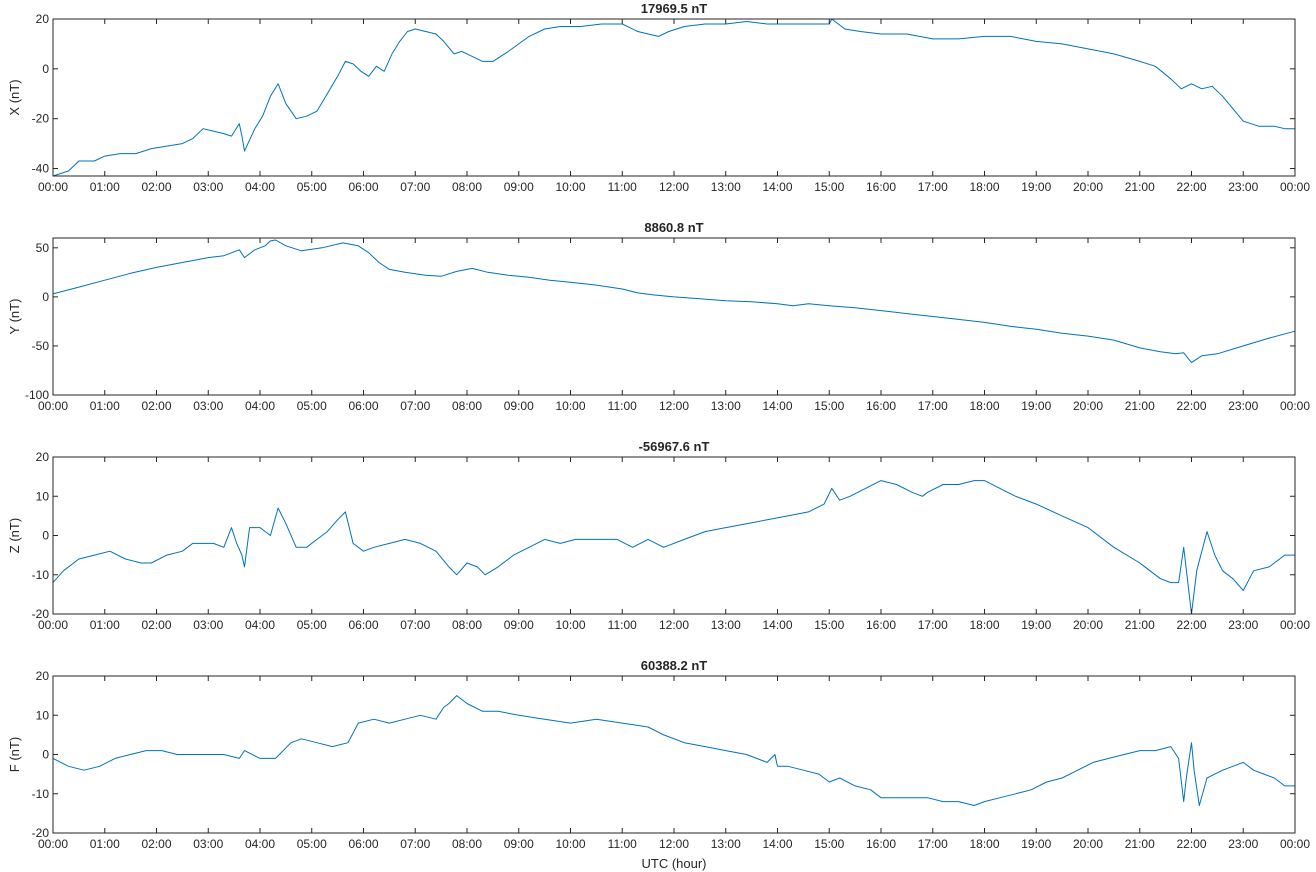  What do you see at coordinates (674, 8) in the screenshot?
I see `panel-title: 17969.5 nT` at bounding box center [674, 8].